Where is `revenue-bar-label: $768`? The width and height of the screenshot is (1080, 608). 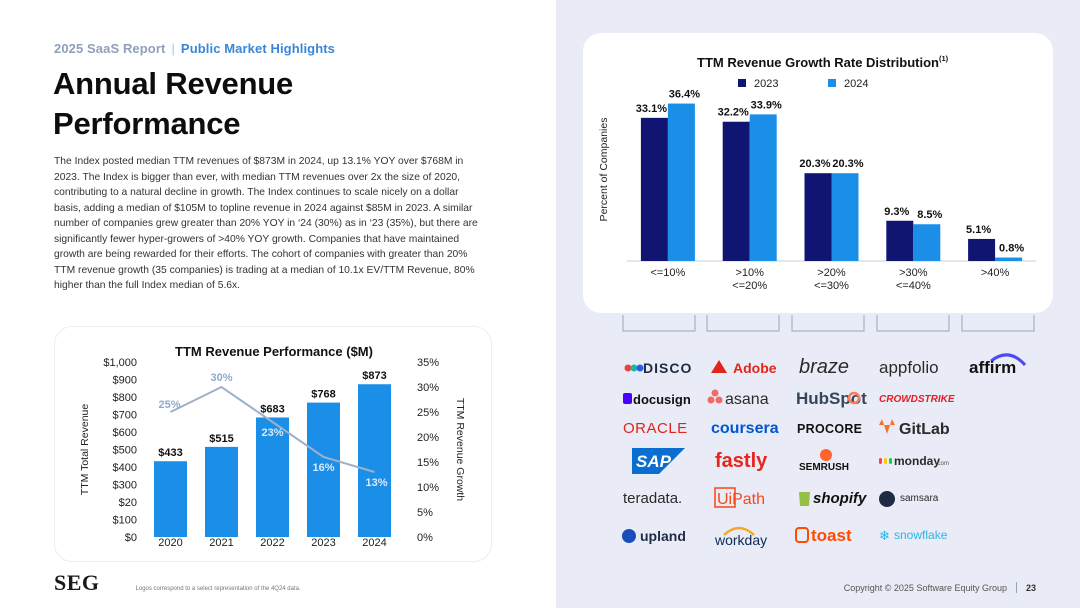
revenue-bar-label: $768 is located at coordinates (323, 395).